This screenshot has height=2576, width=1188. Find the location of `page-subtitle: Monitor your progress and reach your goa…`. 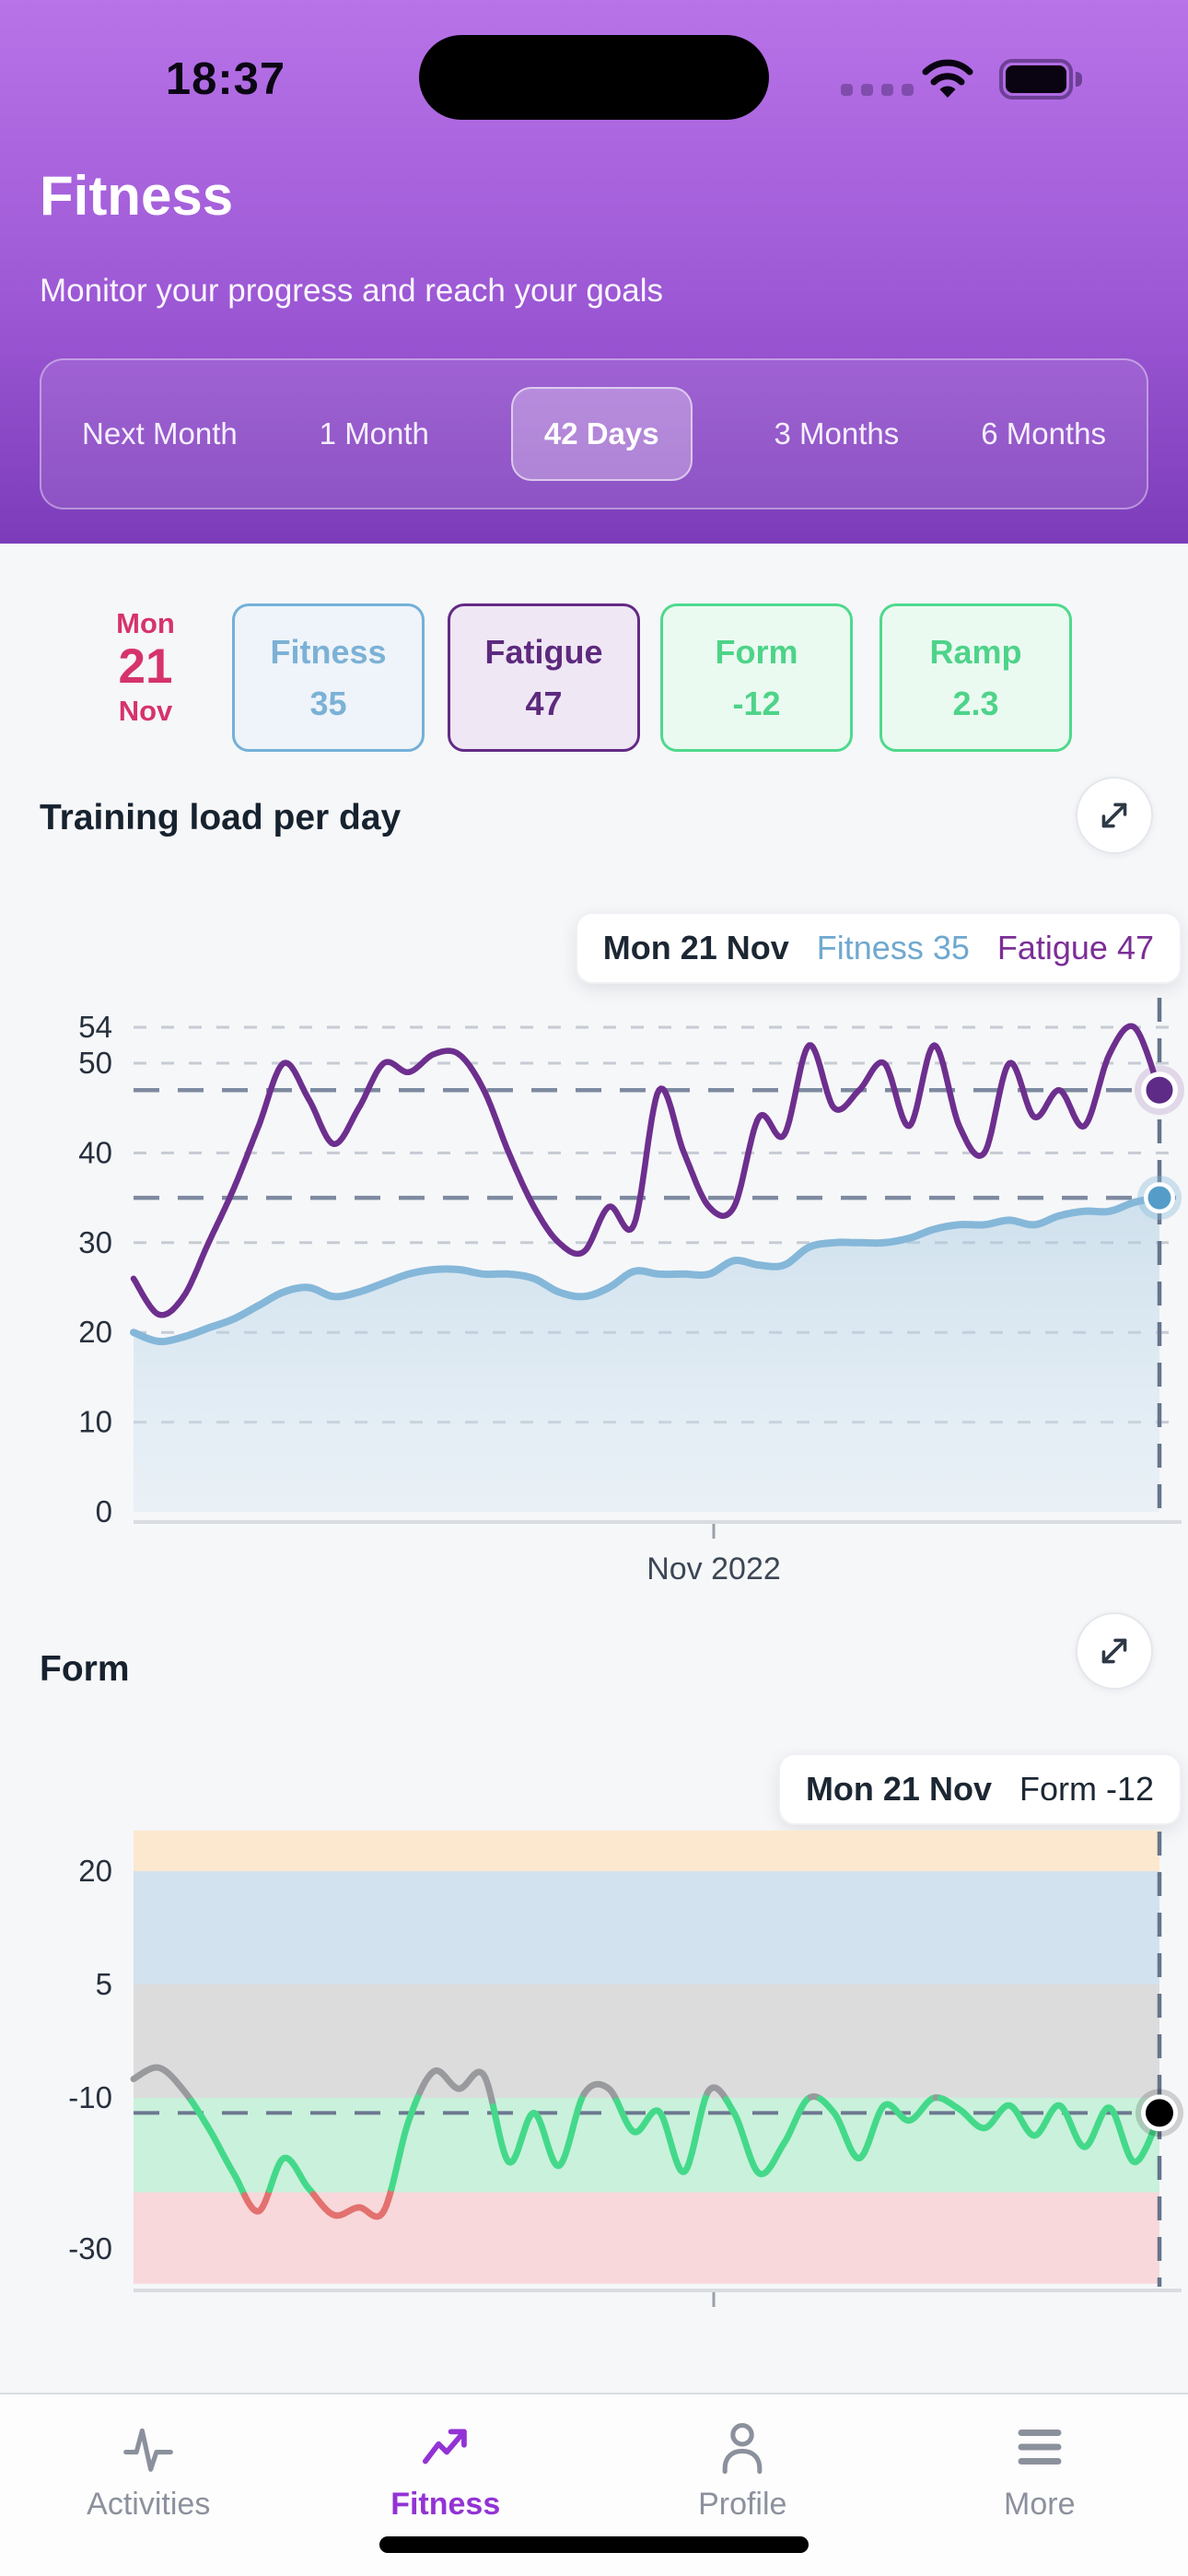

page-subtitle: Monitor your progress and reach your goa… is located at coordinates (352, 291).